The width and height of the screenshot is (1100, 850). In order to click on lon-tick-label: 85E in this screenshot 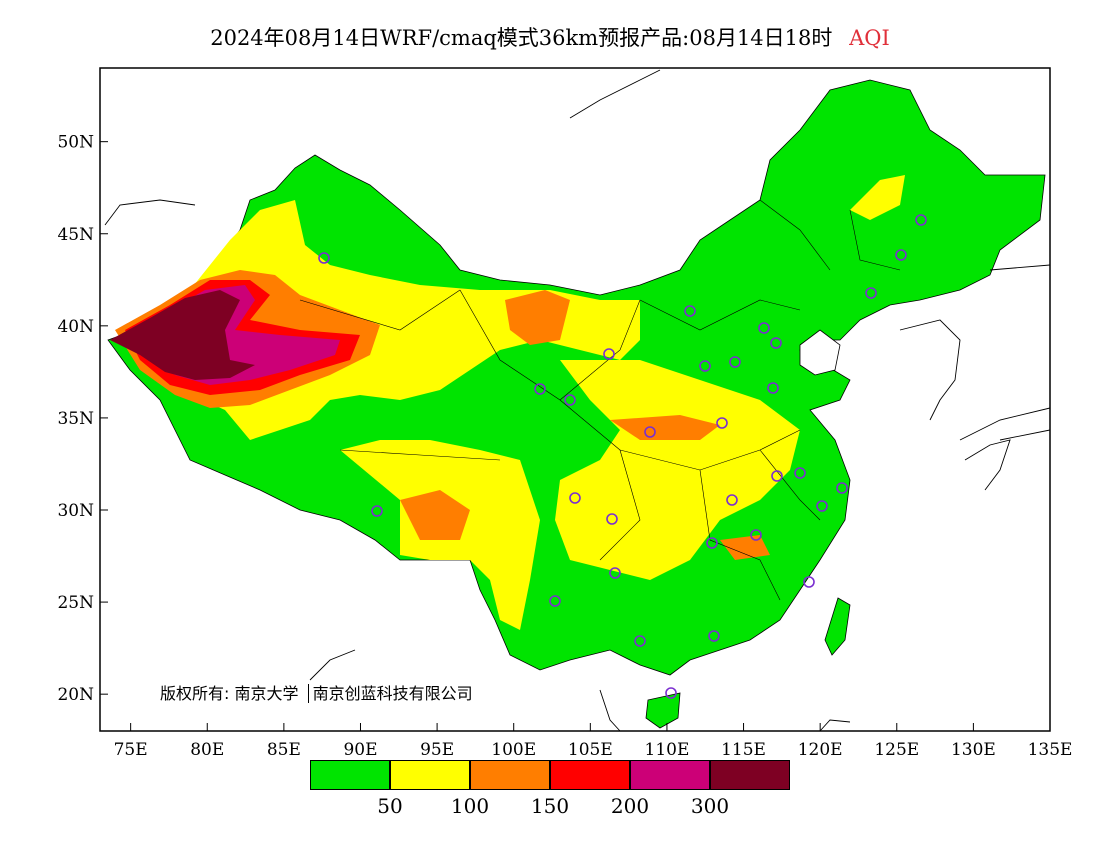, I will do `click(284, 750)`.